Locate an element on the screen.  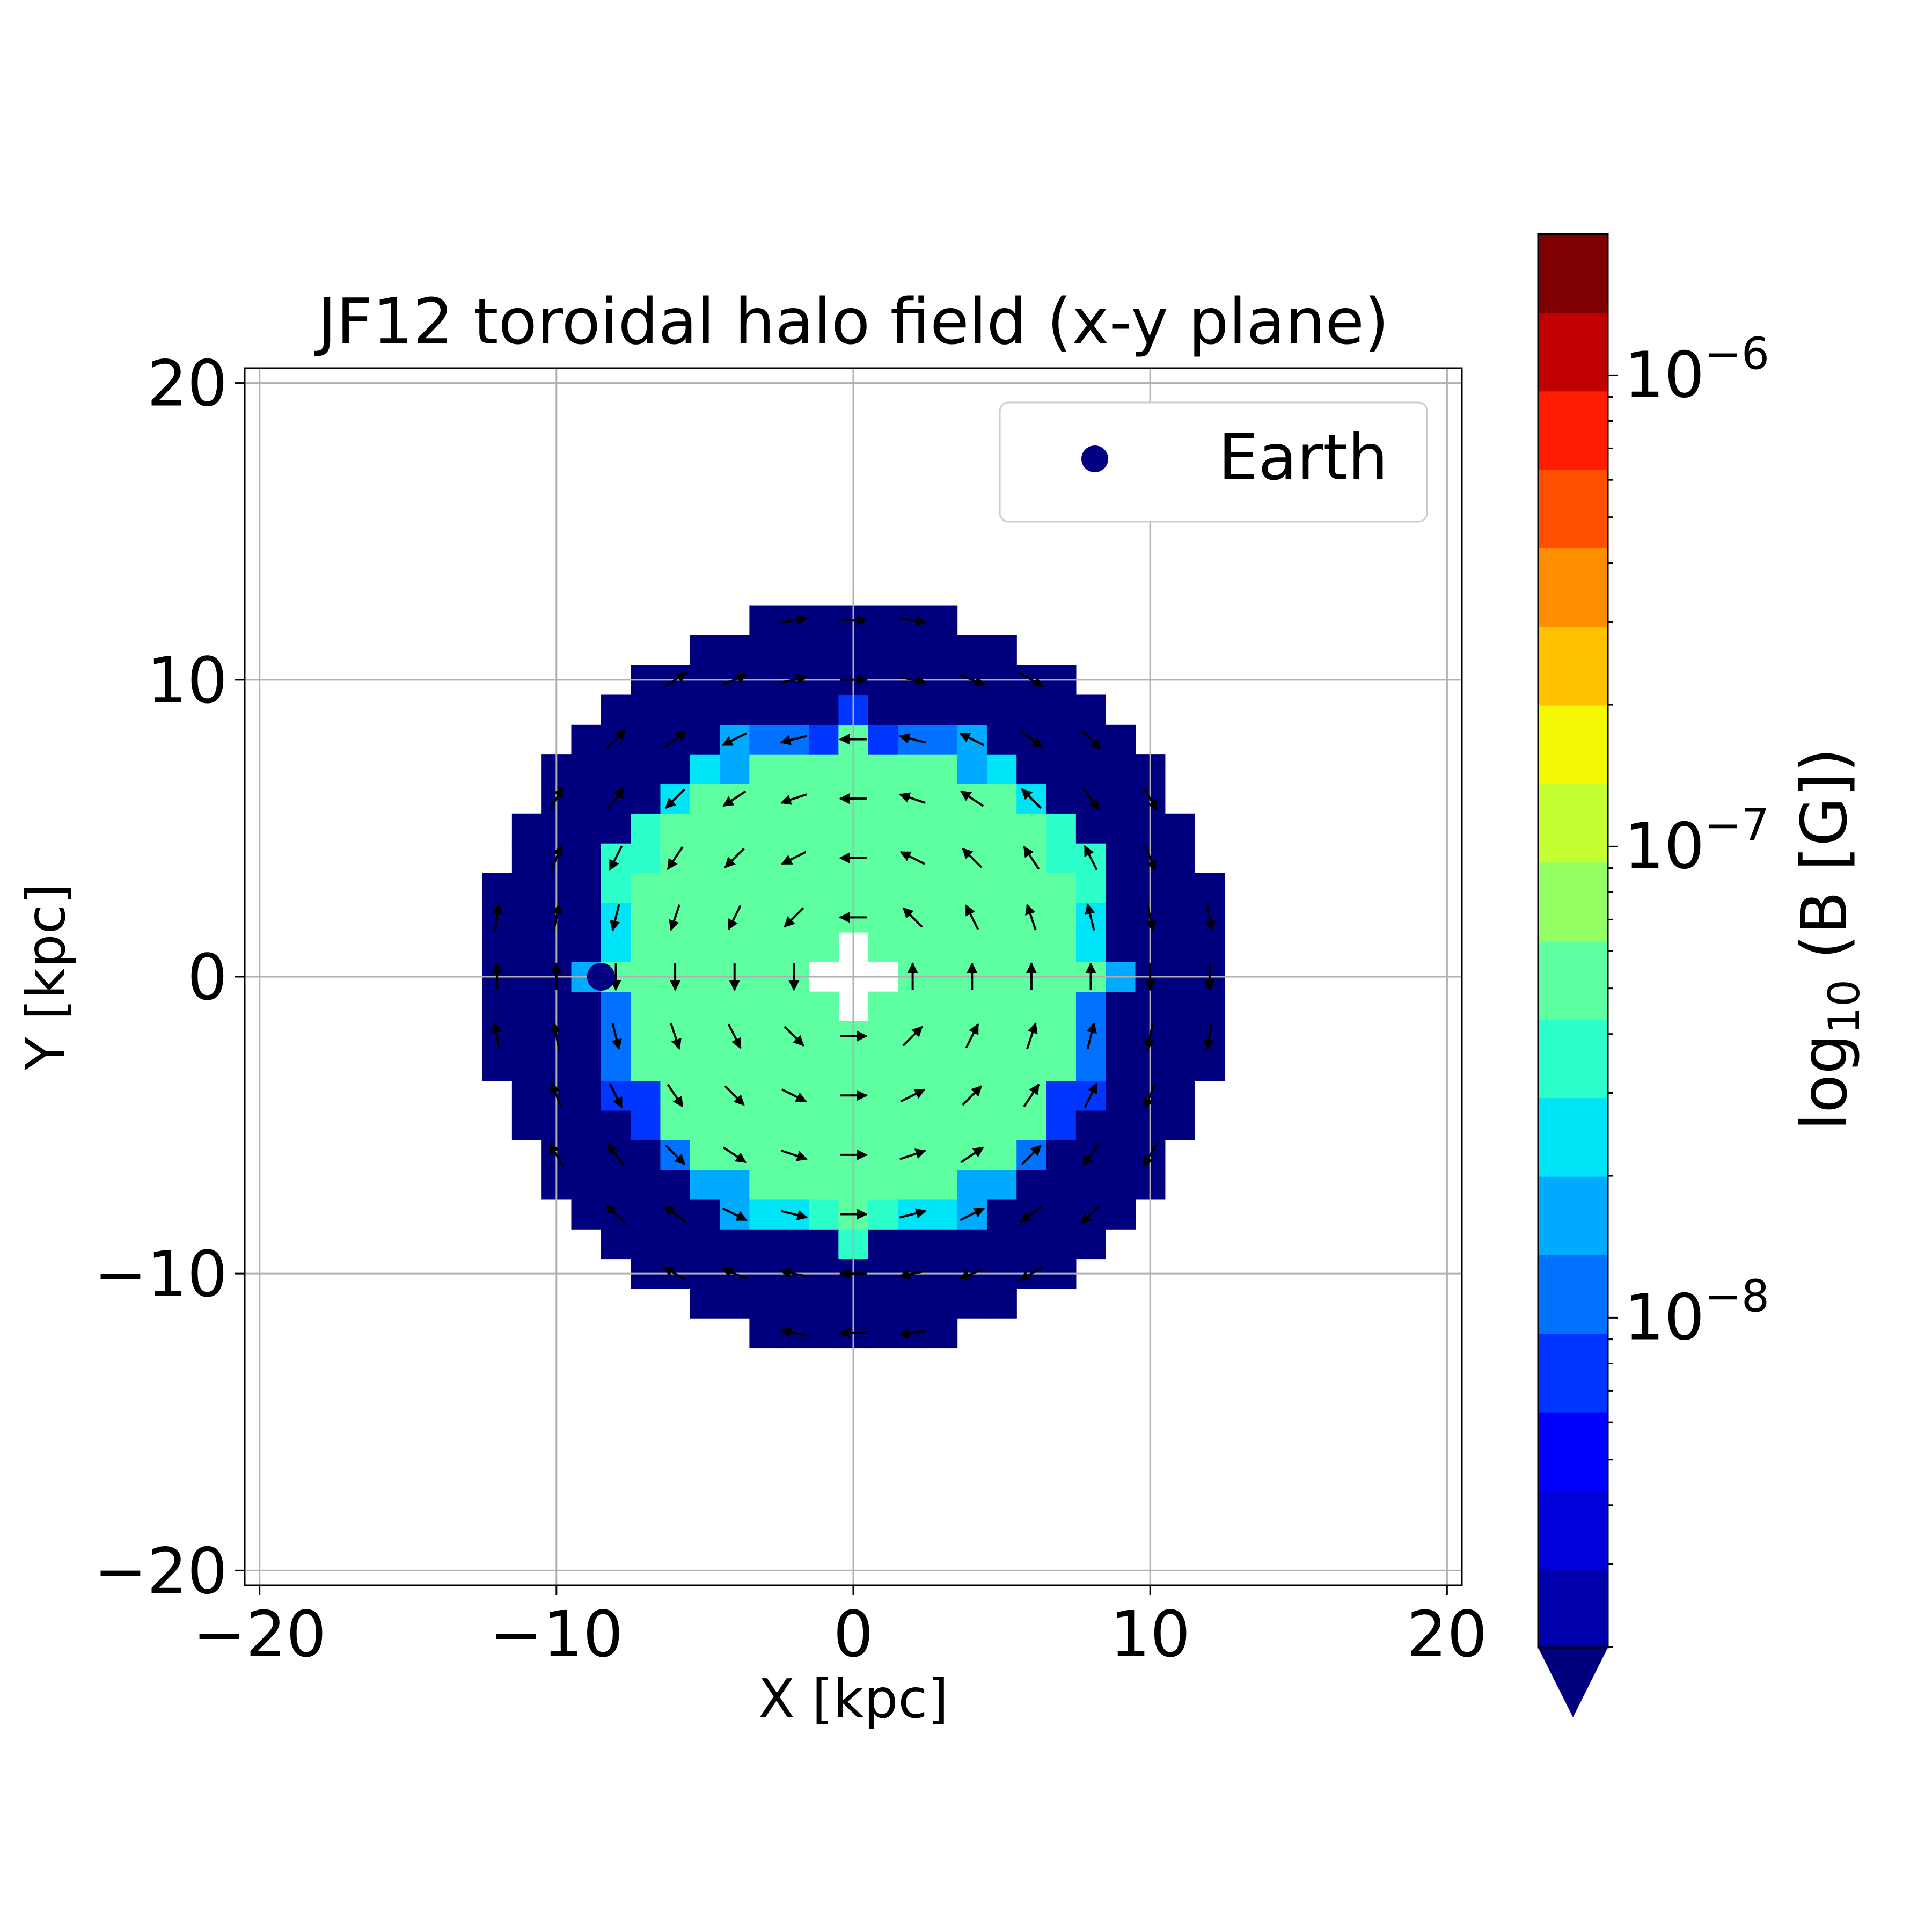
x-tick-label: 10 is located at coordinates (1150, 1634).